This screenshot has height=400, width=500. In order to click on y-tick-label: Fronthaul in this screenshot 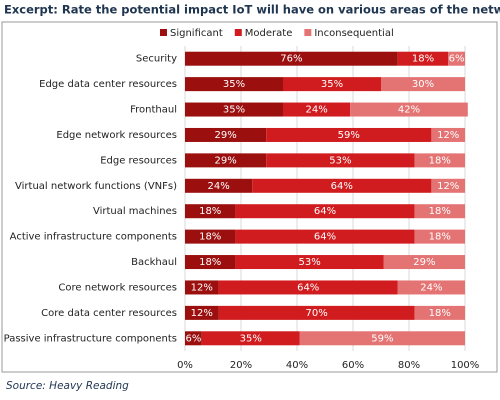, I will do `click(153, 110)`.